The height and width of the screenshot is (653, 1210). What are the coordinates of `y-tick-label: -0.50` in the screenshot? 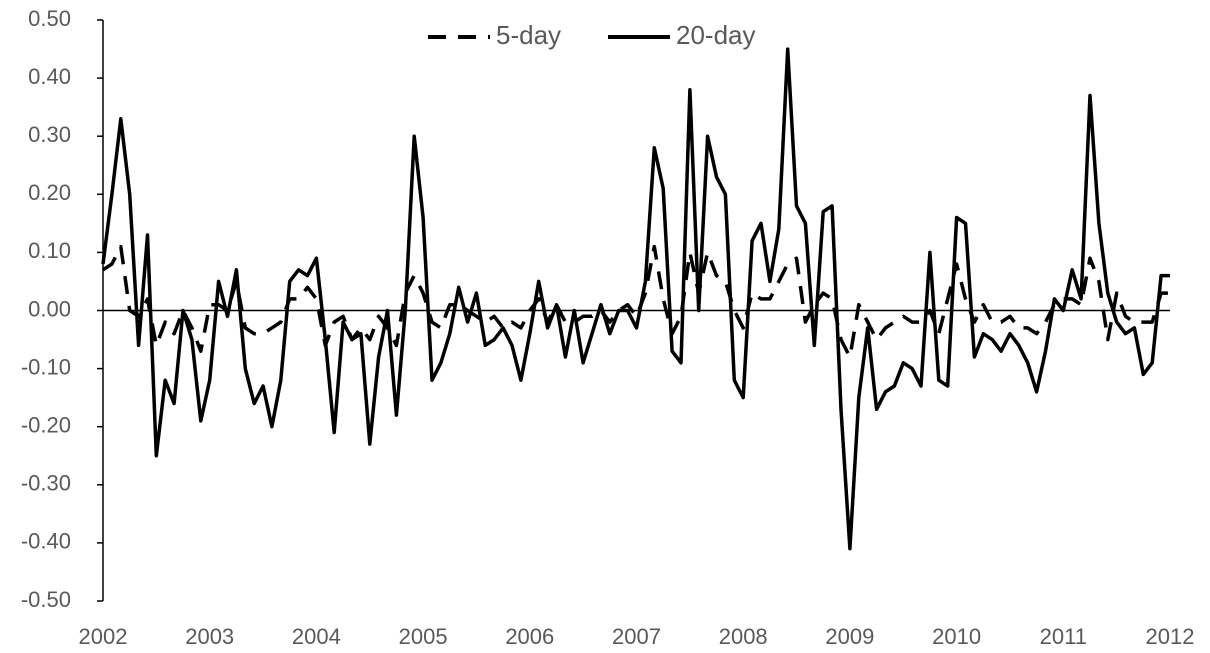 It's located at (46, 599).